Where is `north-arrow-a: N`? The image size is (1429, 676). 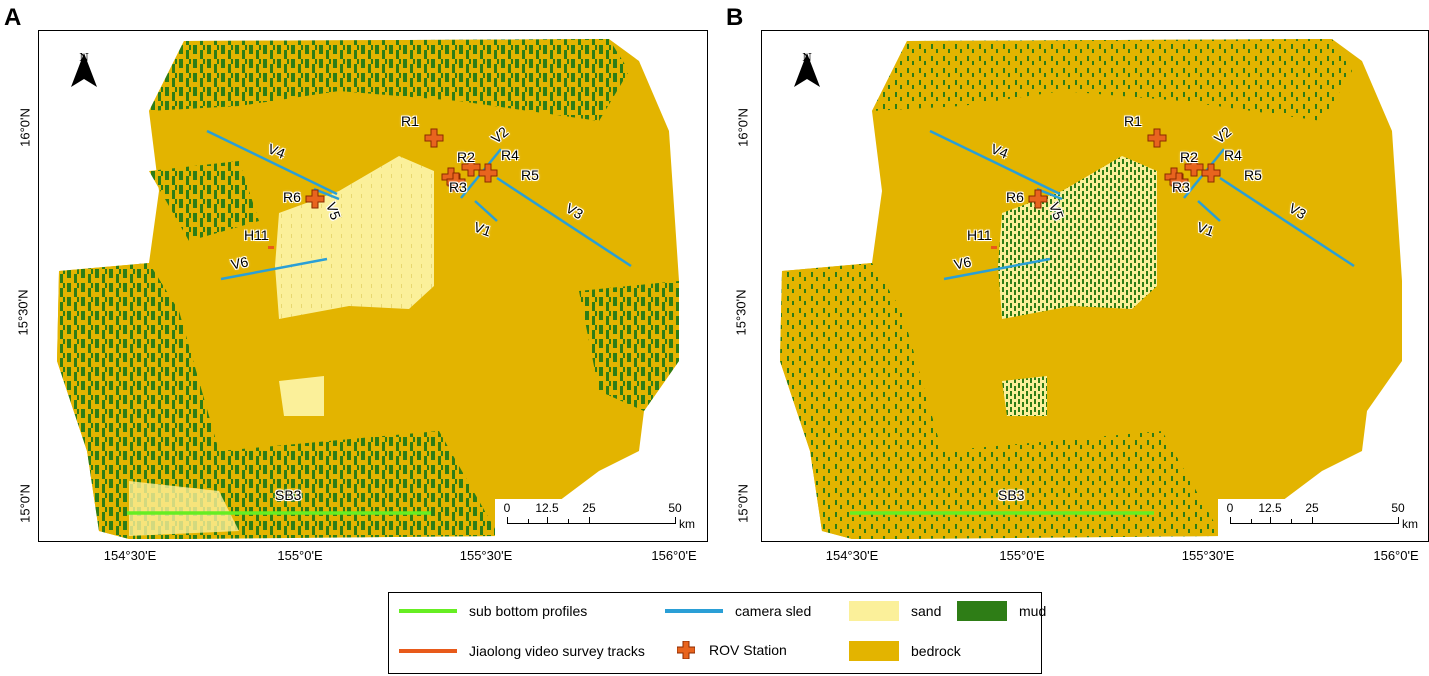
north-arrow-a: N is located at coordinates (84, 69).